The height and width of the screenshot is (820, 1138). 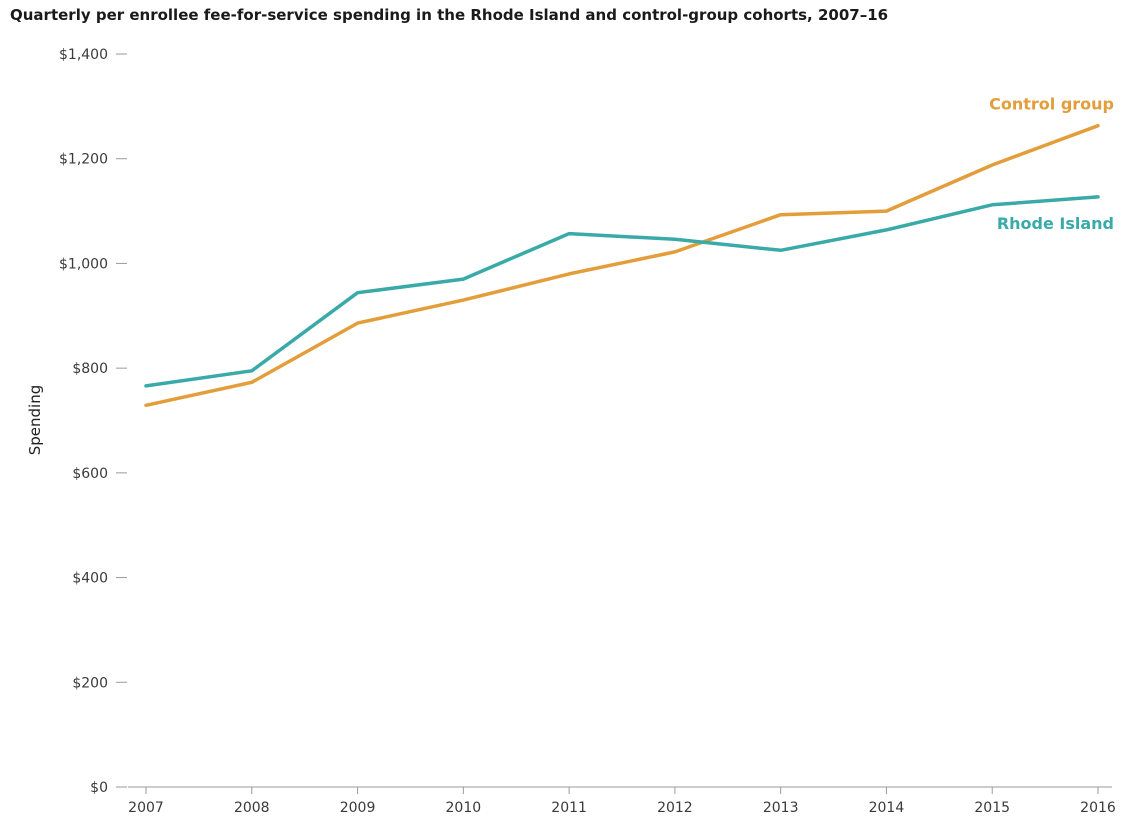 I want to click on y-tick-label: $1,400, so click(x=83, y=55).